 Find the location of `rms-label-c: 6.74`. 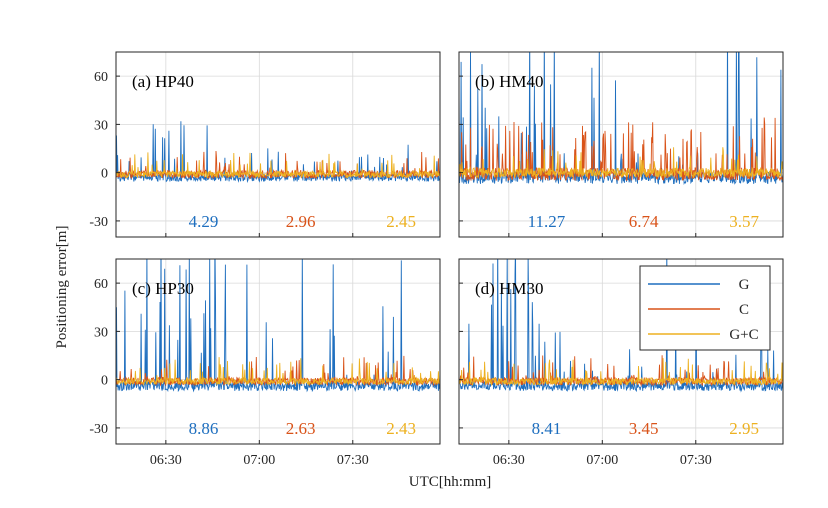

rms-label-c: 6.74 is located at coordinates (644, 221).